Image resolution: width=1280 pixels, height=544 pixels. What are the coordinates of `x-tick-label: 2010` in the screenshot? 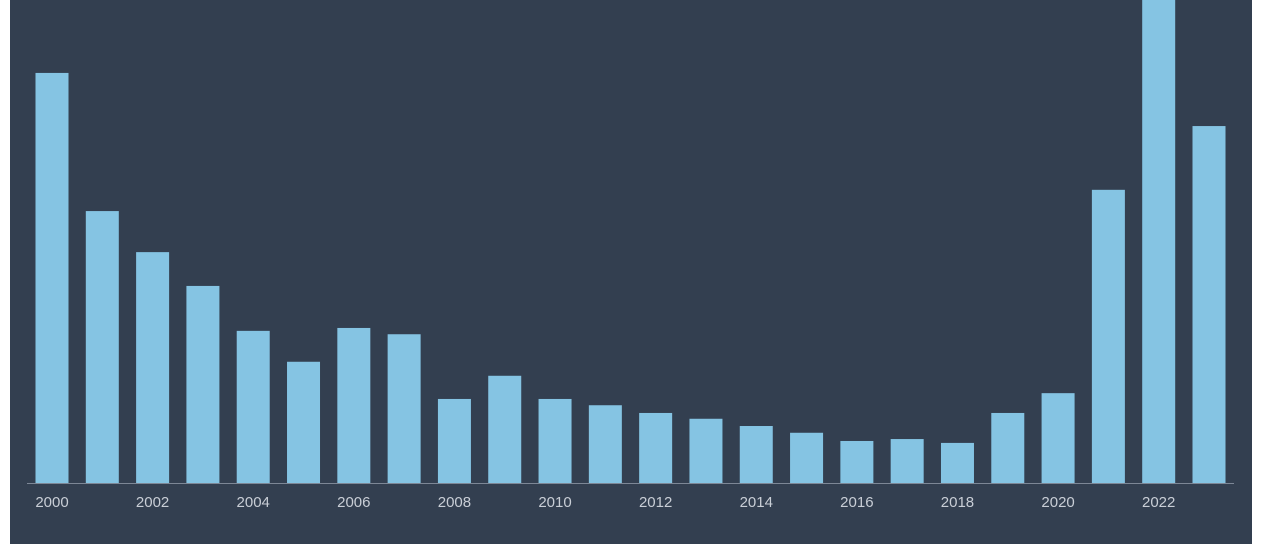 It's located at (554, 502).